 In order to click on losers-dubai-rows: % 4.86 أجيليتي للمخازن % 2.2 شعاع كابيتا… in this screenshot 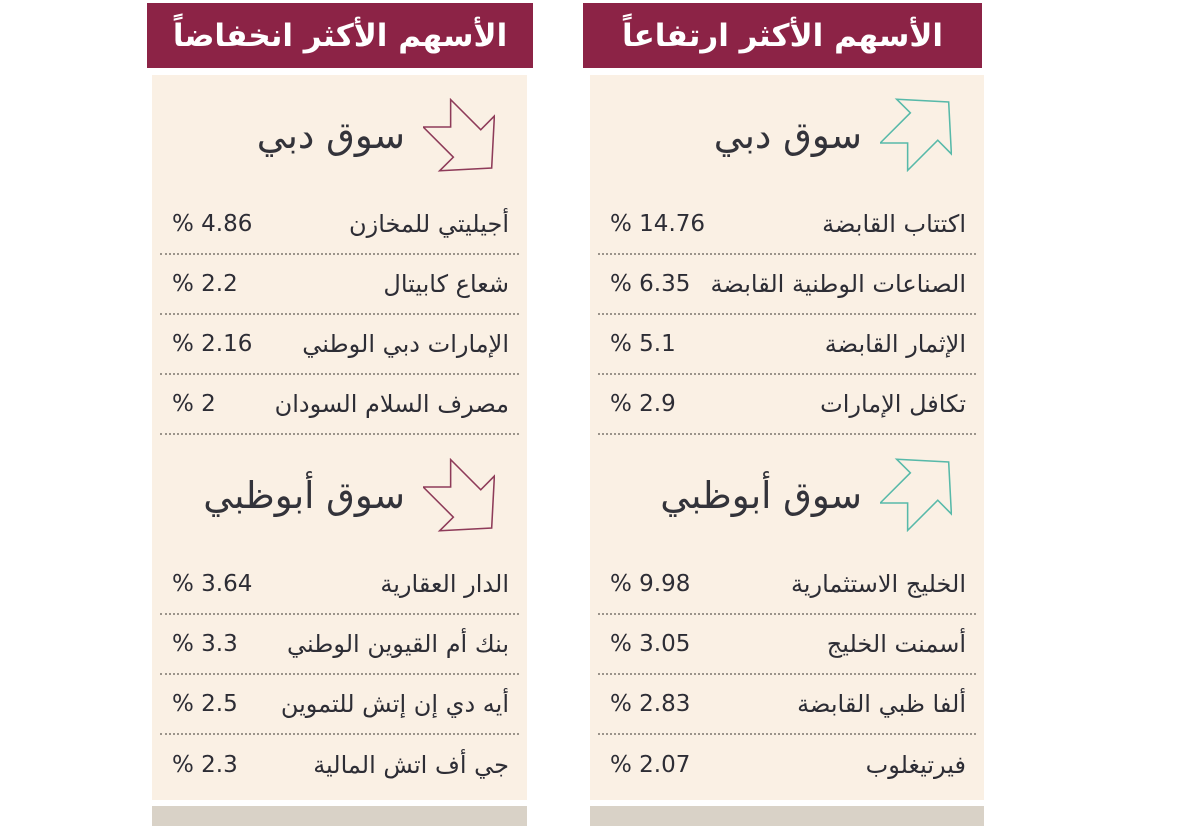, I will do `click(339, 315)`.